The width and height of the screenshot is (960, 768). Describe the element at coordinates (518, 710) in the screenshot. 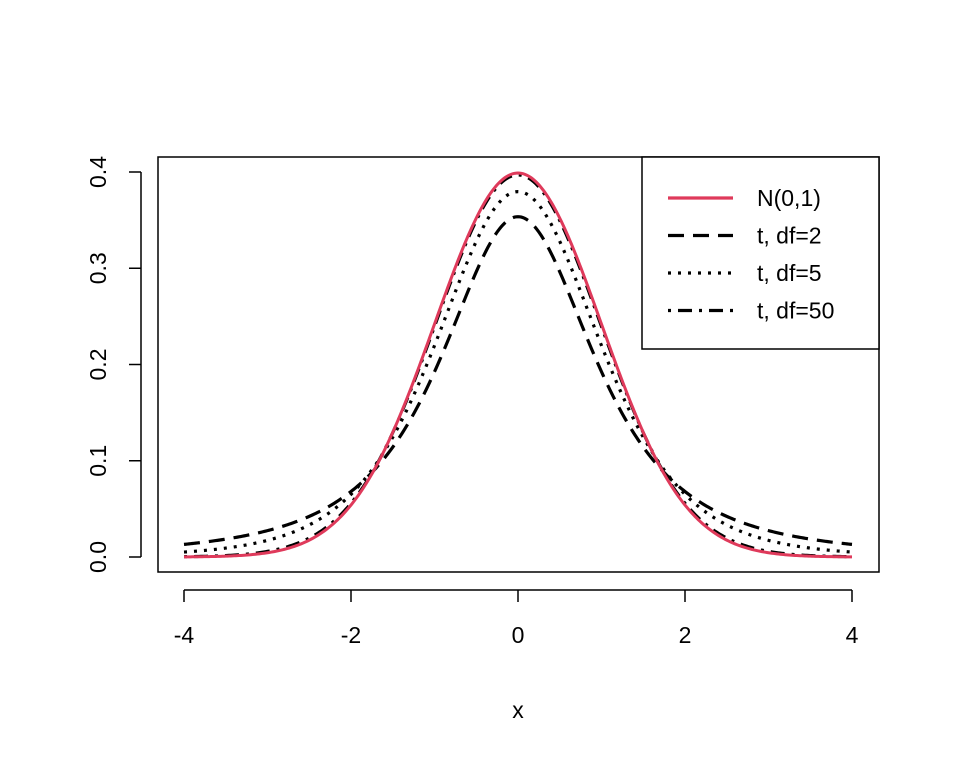

I see `x-axis-label: x` at that location.